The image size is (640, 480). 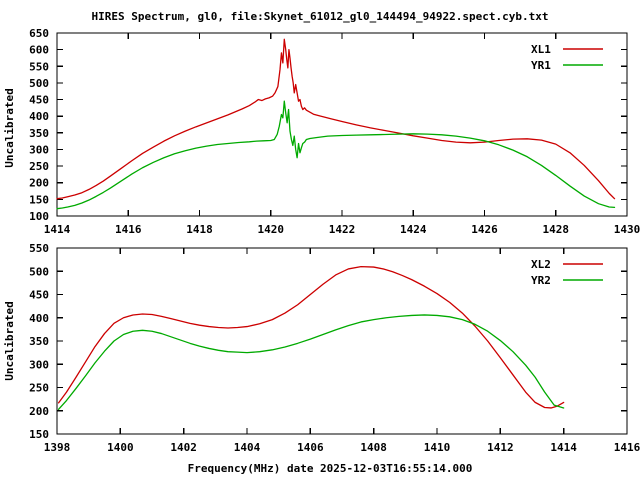 What do you see at coordinates (9, 127) in the screenshot?
I see `y-axis-label-top: Uncalibrated` at bounding box center [9, 127].